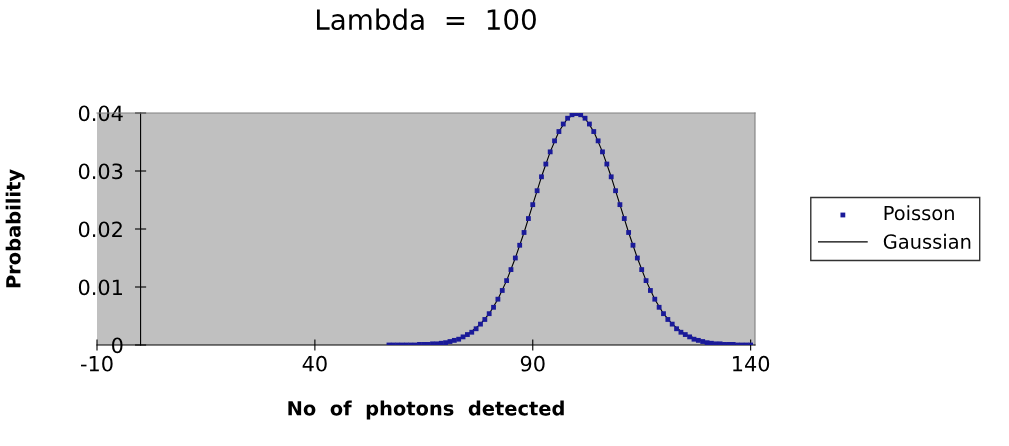 This screenshot has height=446, width=1009. Describe the element at coordinates (927, 241) in the screenshot. I see `legend-label: Gaussian` at that location.